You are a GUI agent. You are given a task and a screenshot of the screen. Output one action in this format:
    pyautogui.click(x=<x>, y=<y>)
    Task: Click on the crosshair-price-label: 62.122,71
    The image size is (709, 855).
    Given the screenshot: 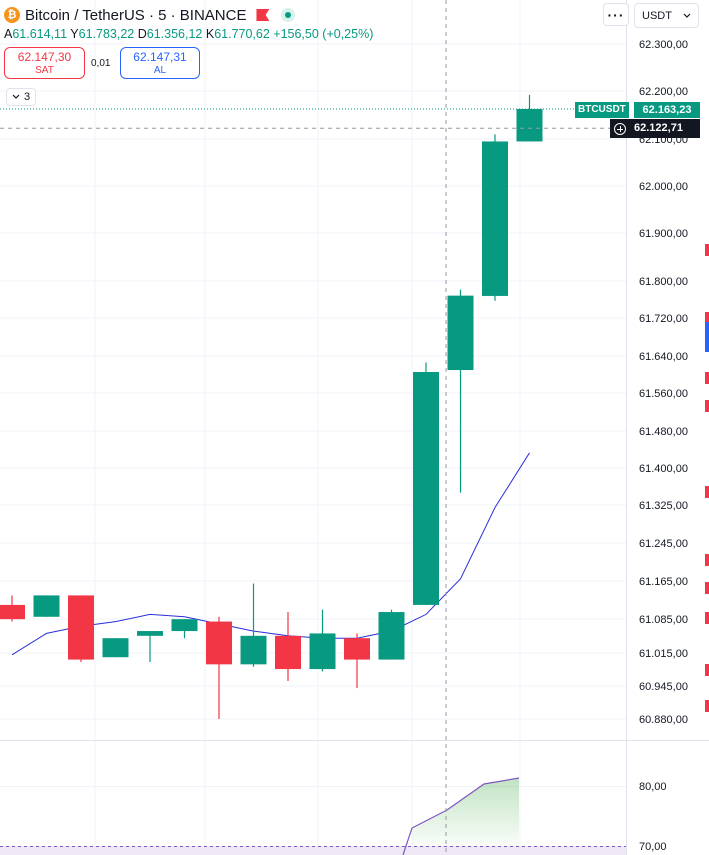 What is the action you would take?
    pyautogui.click(x=655, y=128)
    